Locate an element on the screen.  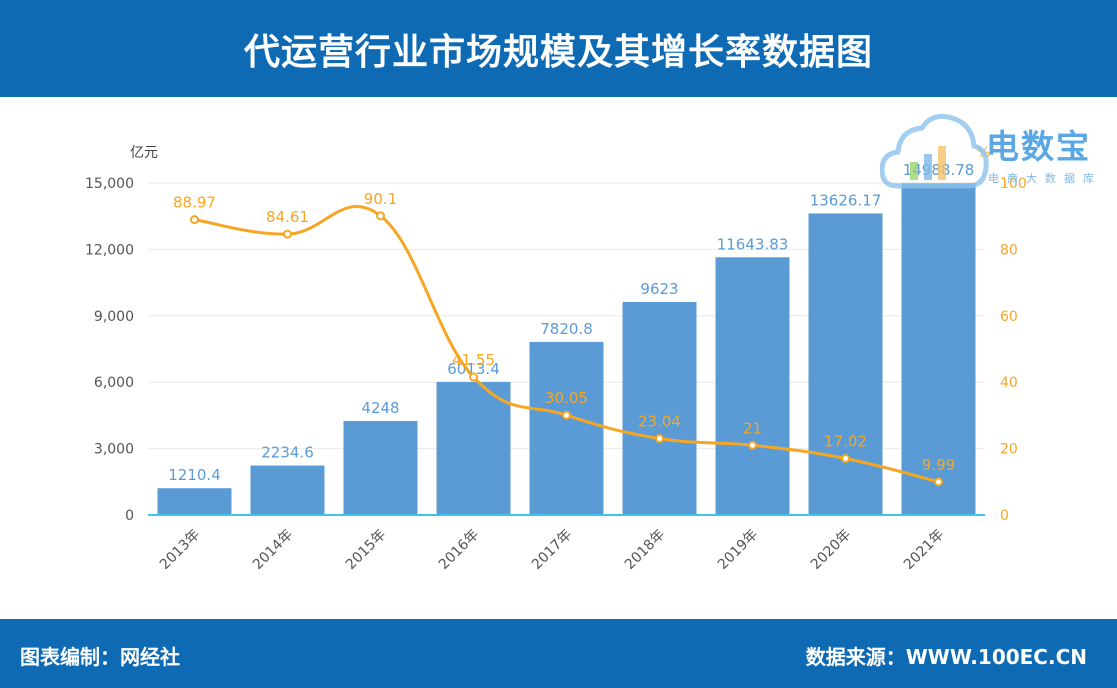
y-tick-label-right: 0 is located at coordinates (1004, 516).